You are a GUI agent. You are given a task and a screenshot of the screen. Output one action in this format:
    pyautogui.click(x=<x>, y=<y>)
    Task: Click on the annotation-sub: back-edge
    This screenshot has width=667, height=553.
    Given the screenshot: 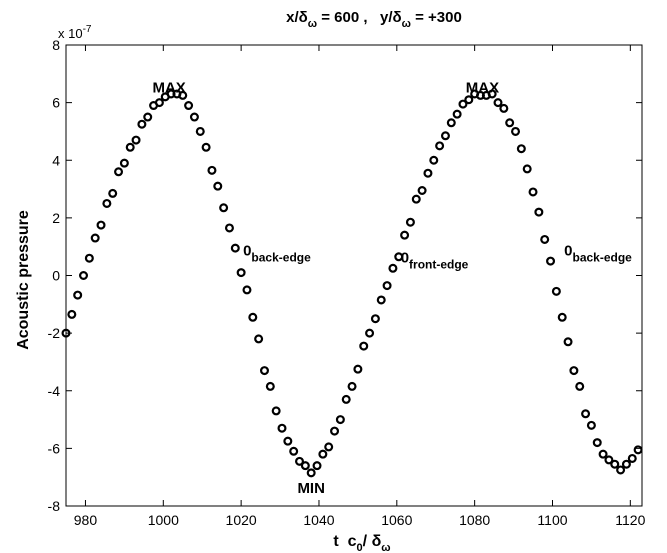 What is the action you would take?
    pyautogui.click(x=281, y=257)
    